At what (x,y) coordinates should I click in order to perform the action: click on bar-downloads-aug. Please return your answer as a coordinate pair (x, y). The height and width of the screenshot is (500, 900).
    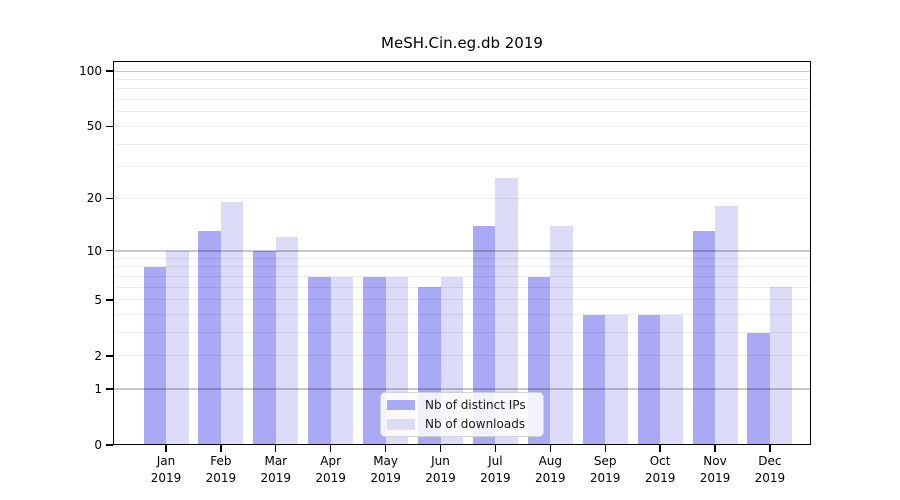
    Looking at the image, I should click on (561, 335).